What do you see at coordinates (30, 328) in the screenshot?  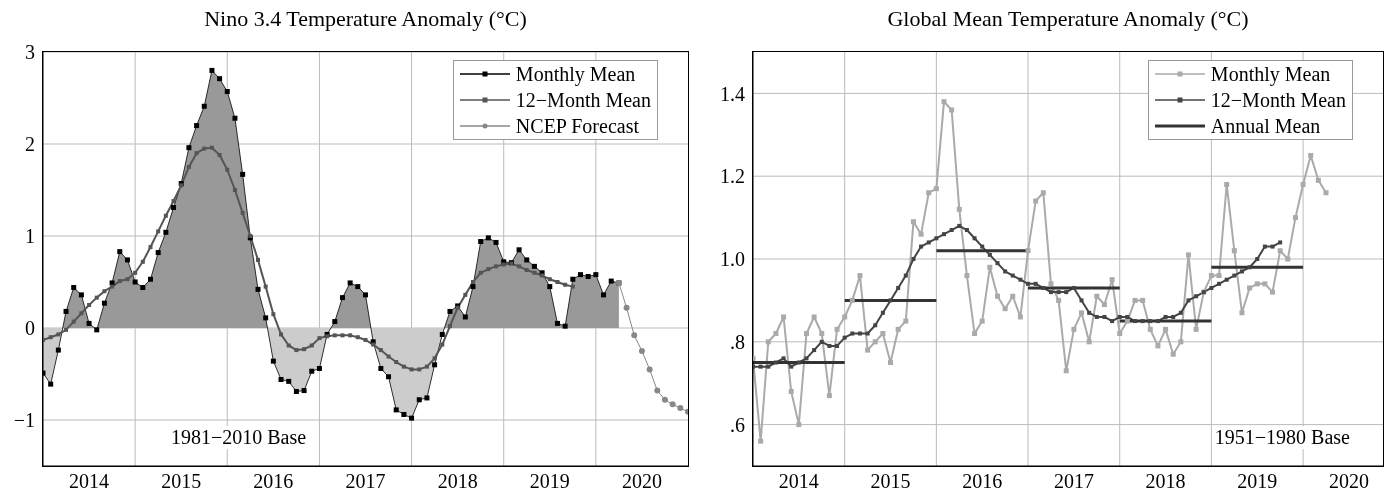 I see `y-tick-label: 0` at bounding box center [30, 328].